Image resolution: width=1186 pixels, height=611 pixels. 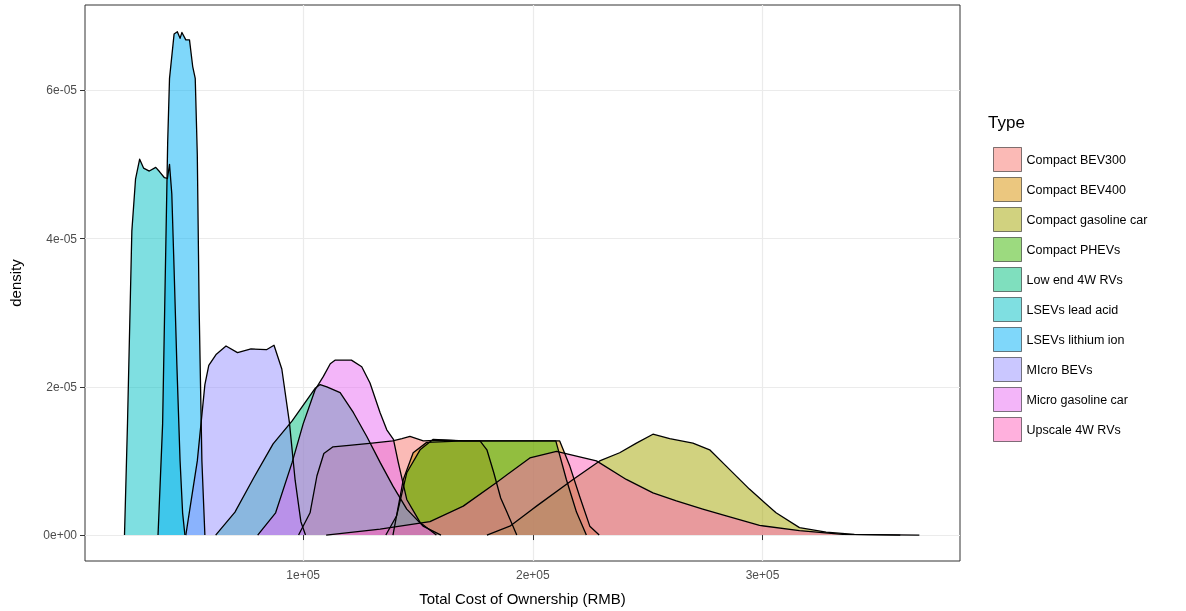 I want to click on legend-label: MIcro BEVs, so click(x=1059, y=369).